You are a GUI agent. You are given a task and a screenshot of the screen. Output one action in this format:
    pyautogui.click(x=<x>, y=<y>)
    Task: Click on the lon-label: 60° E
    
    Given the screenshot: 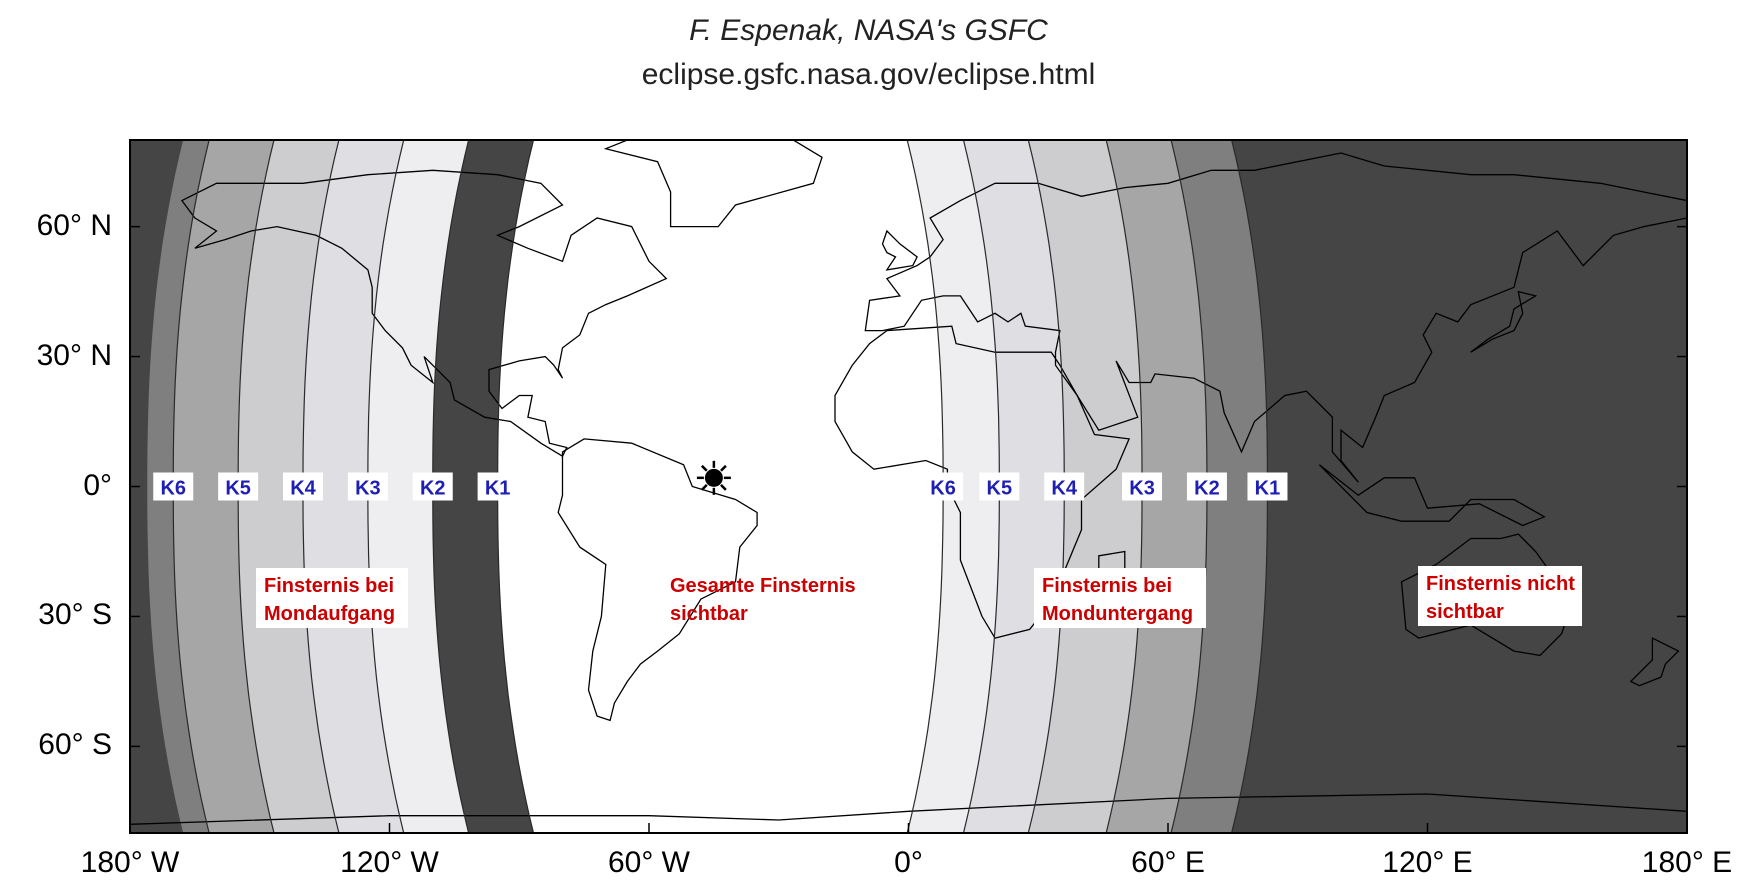 What is the action you would take?
    pyautogui.click(x=1168, y=862)
    